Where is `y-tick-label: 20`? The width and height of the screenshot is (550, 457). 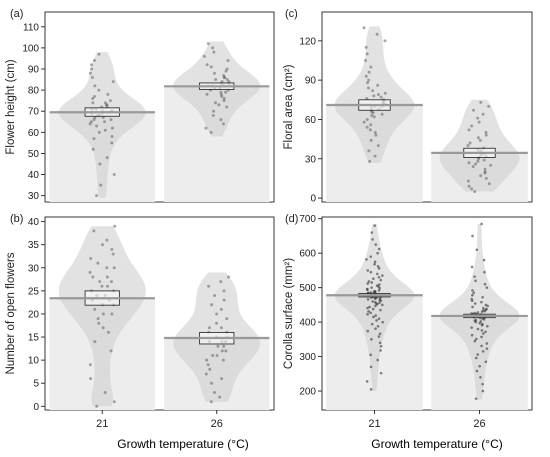 y-tick-label: 20 is located at coordinates (34, 314).